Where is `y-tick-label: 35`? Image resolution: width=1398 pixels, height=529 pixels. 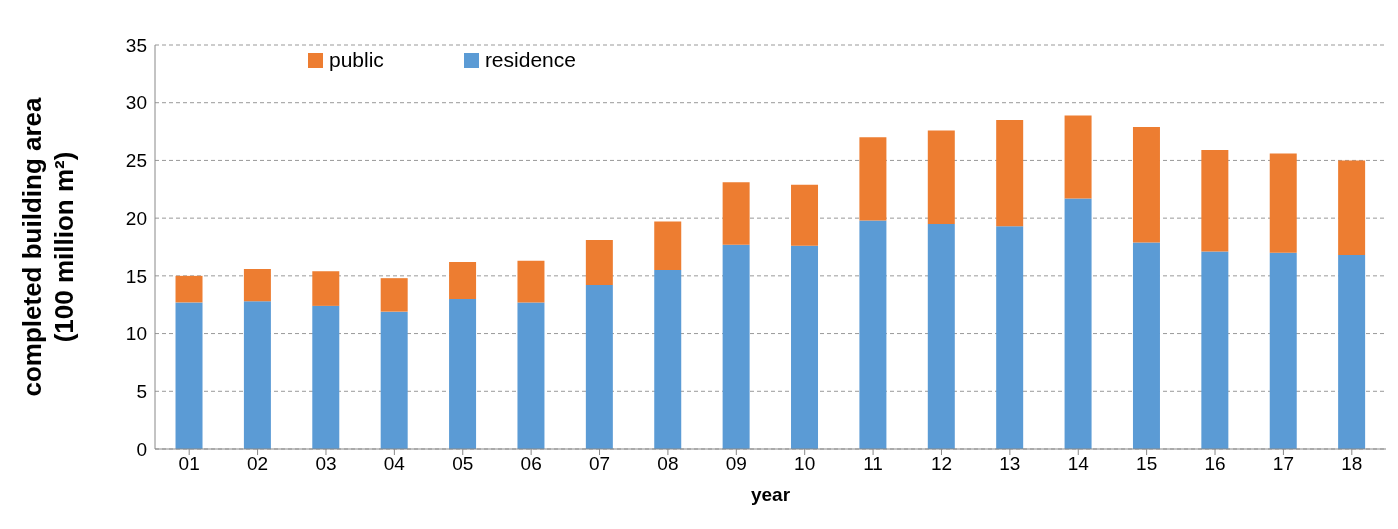 y-tick-label: 35 is located at coordinates (136, 45).